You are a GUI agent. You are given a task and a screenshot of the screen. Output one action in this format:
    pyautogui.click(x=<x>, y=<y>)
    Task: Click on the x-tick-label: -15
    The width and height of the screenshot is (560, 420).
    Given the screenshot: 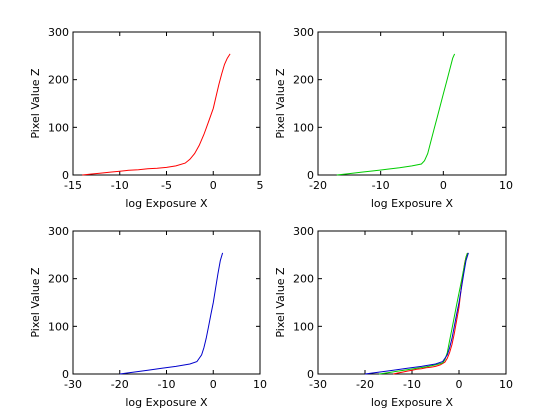 What is the action you would take?
    pyautogui.click(x=73, y=185)
    